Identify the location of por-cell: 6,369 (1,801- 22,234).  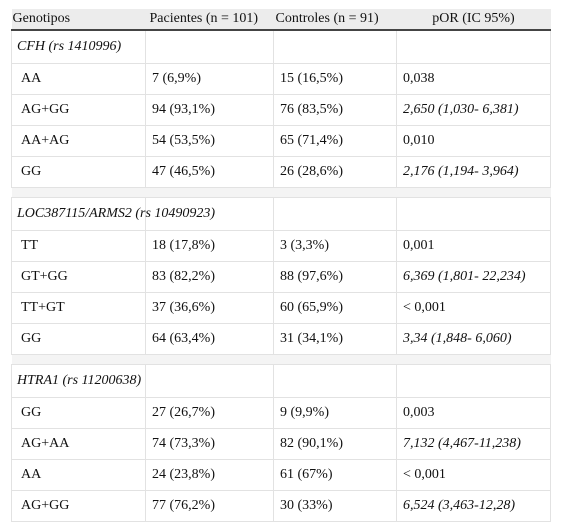
(473, 277).